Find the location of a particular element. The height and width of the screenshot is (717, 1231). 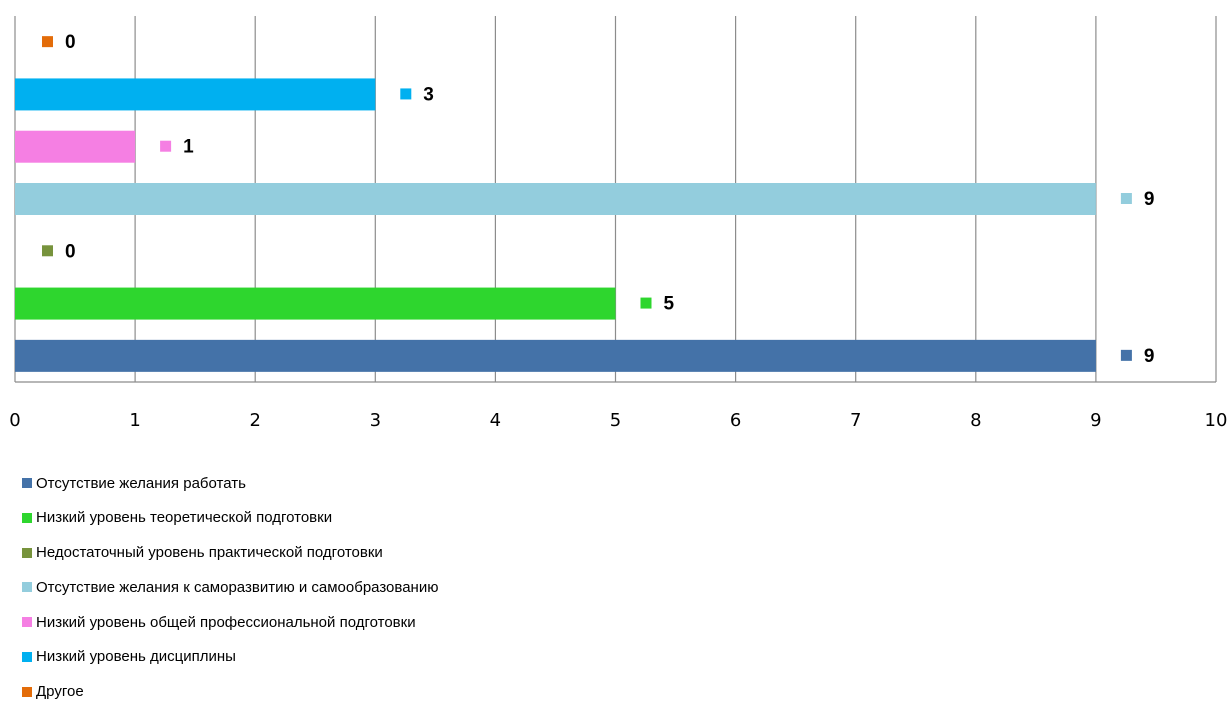

x-tick-label-6: 6 is located at coordinates (735, 420).